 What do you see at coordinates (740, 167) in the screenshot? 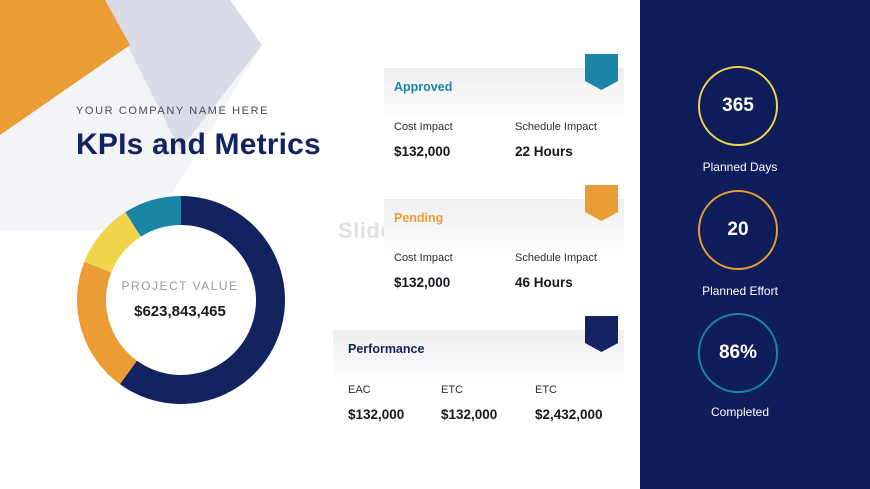
I see `planned-days-label: Planned Days` at bounding box center [740, 167].